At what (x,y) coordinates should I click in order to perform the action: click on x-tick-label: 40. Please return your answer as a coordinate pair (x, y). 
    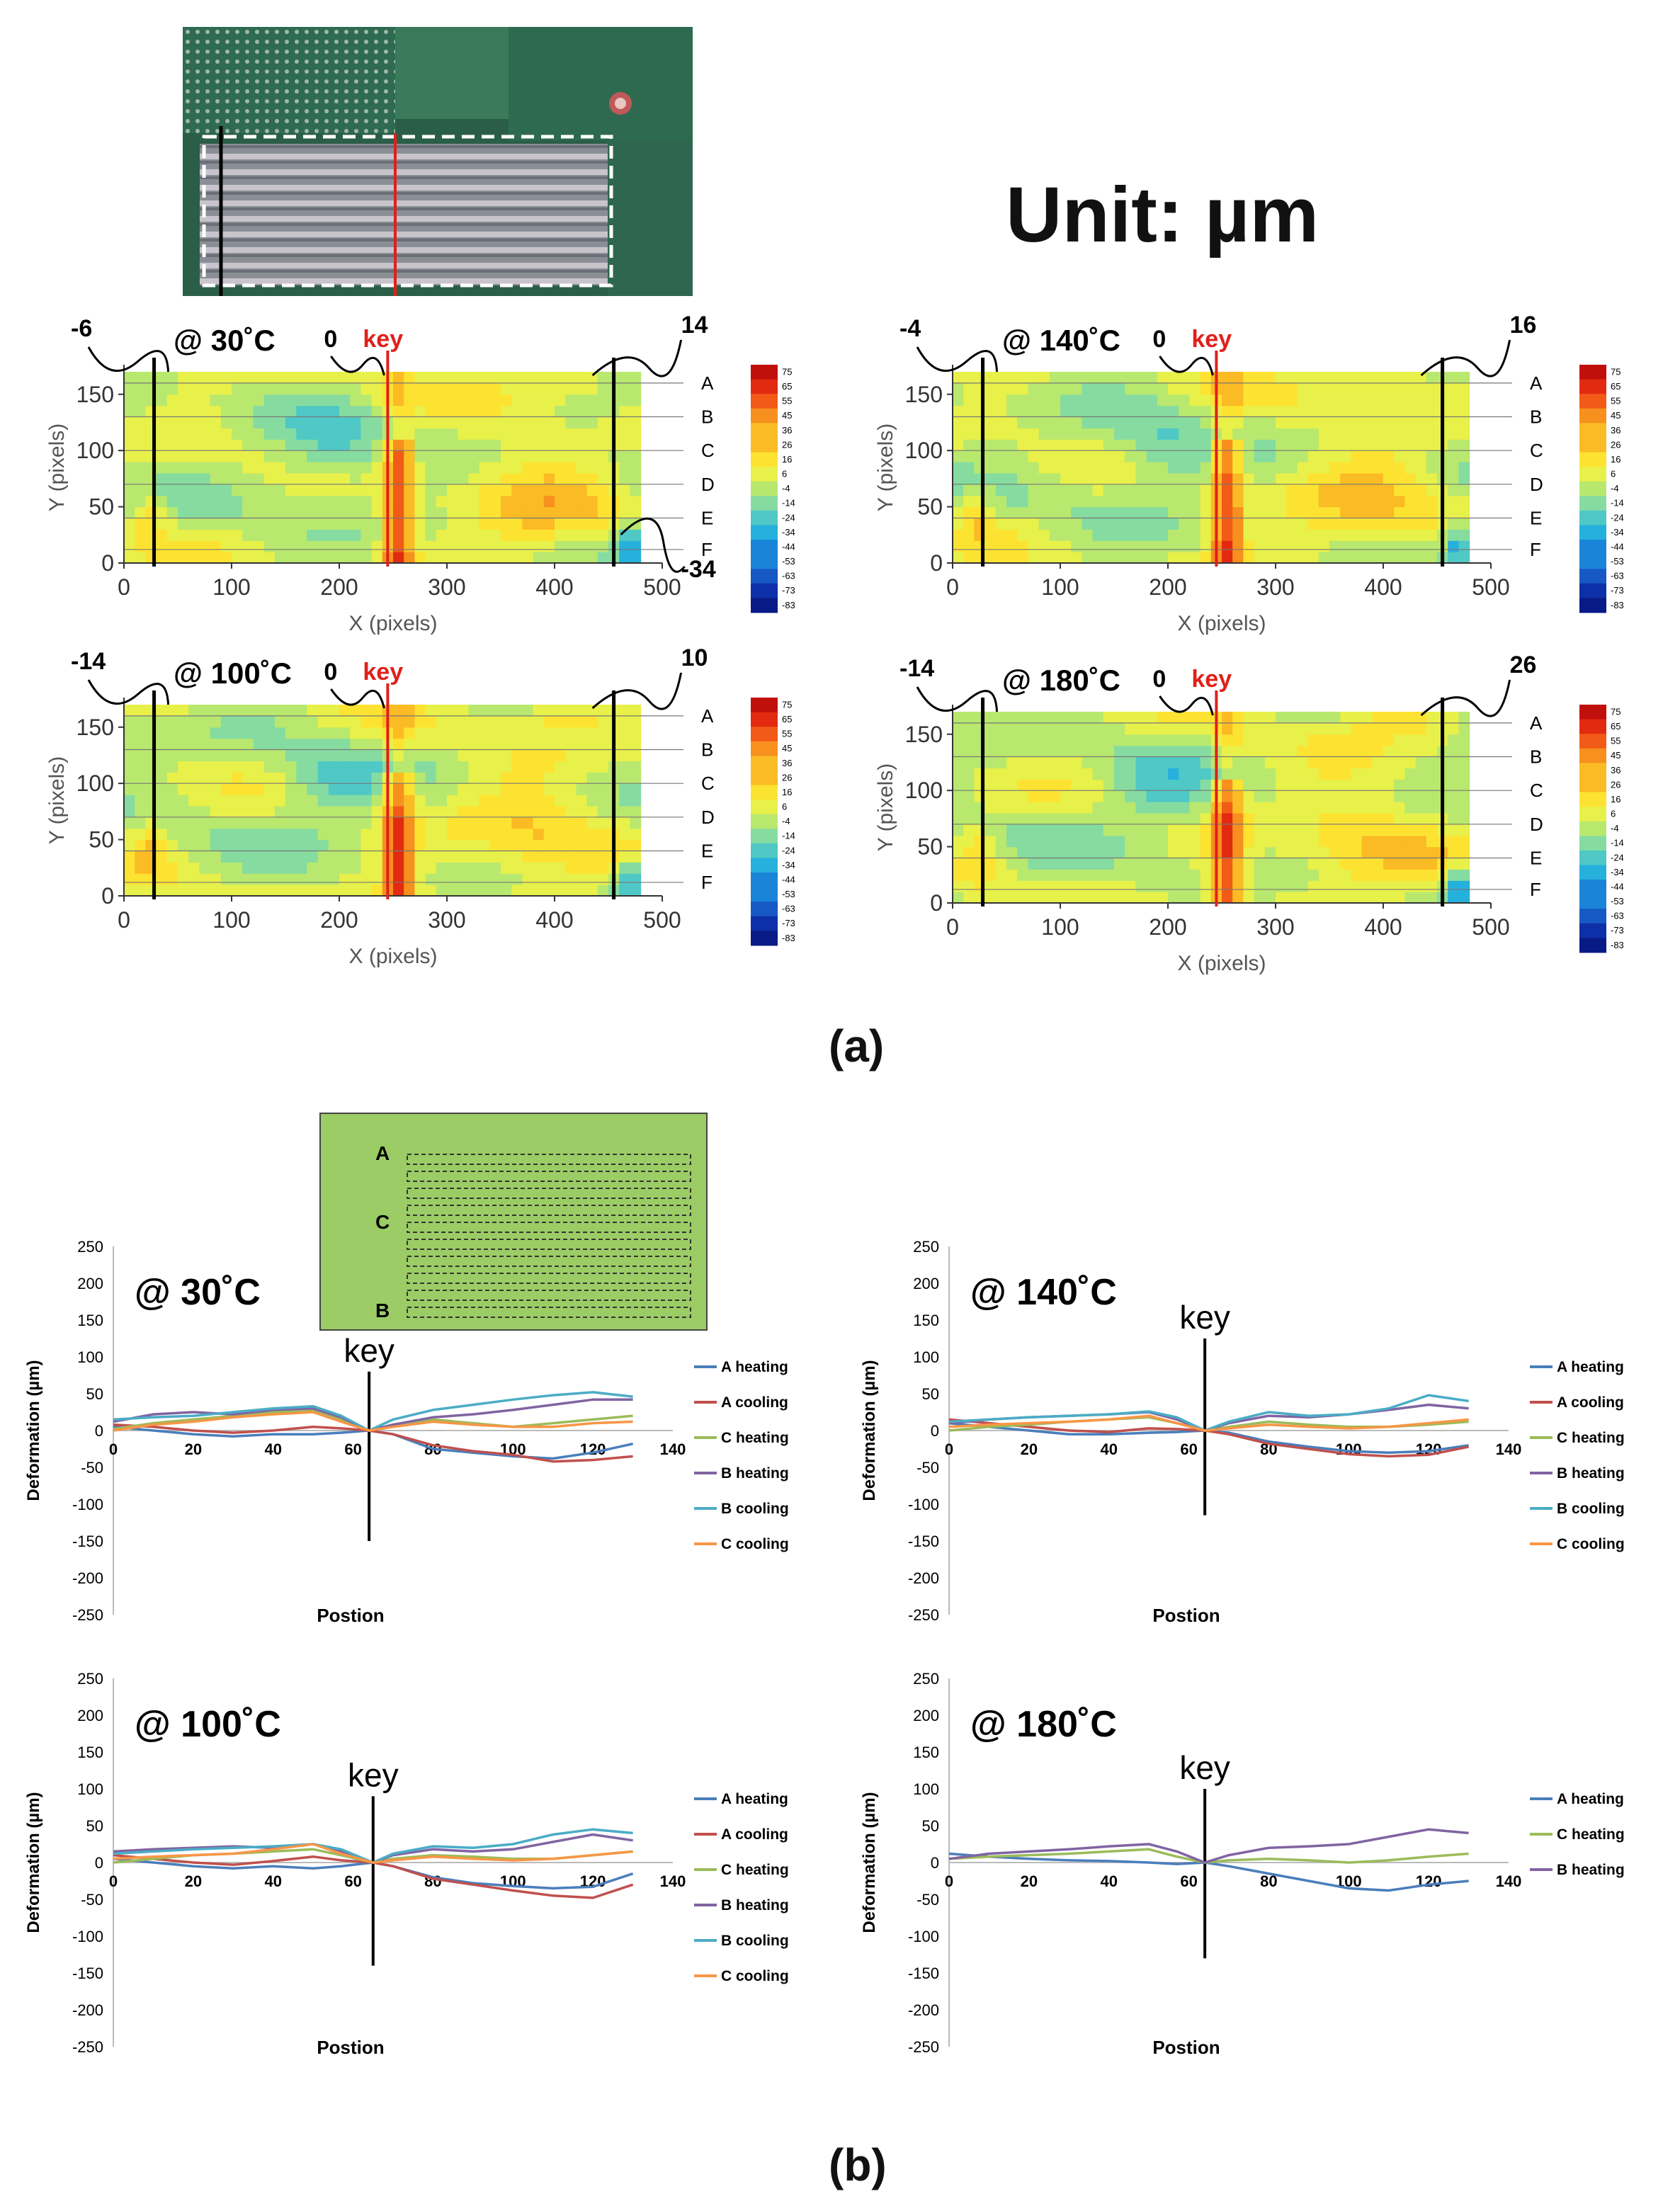
    Looking at the image, I should click on (272, 1449).